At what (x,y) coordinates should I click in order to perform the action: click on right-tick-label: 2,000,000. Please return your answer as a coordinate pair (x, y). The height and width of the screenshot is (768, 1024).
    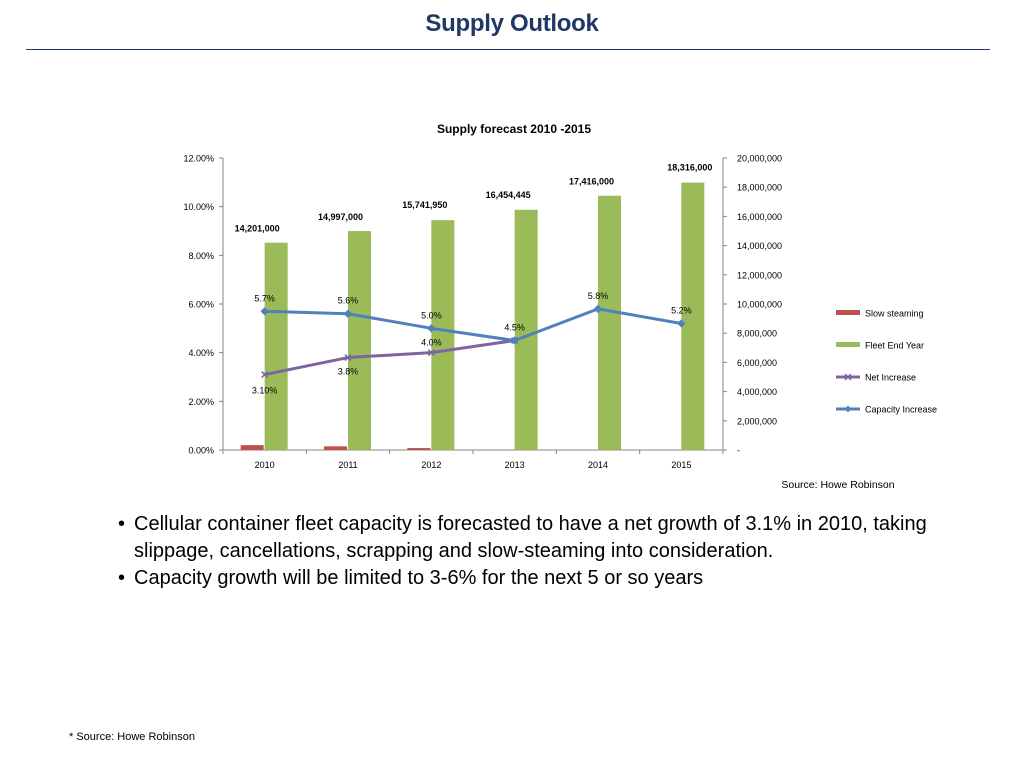
    Looking at the image, I should click on (757, 421).